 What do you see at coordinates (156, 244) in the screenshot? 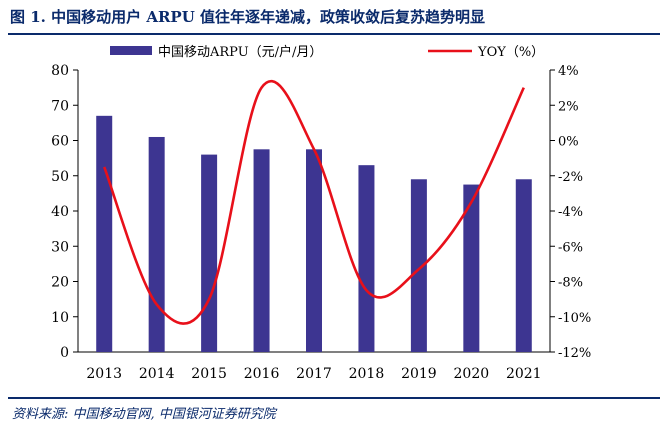
I see `bar-arpu-2014` at bounding box center [156, 244].